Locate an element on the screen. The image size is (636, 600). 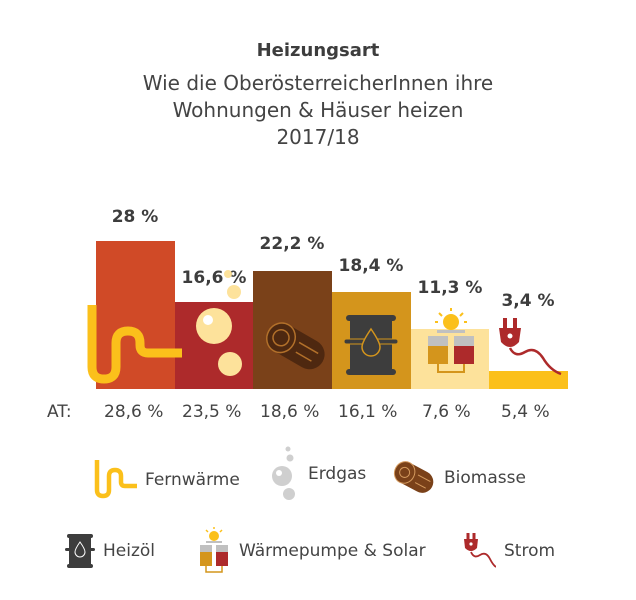
bar-fernwaerme is located at coordinates (135, 315).